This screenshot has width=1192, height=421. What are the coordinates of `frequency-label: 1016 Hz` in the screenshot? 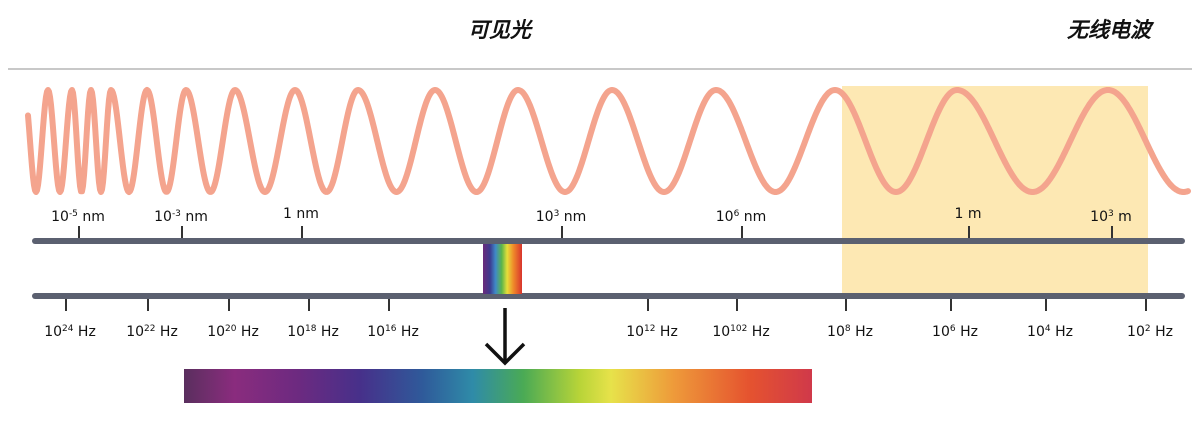 It's located at (393, 332).